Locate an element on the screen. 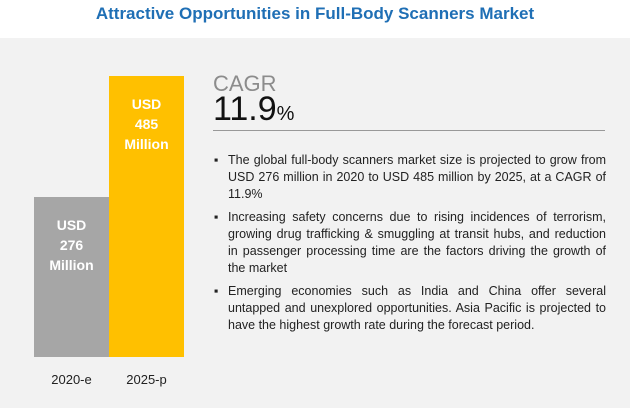  x-tick-label: 2025-p is located at coordinates (146, 379).